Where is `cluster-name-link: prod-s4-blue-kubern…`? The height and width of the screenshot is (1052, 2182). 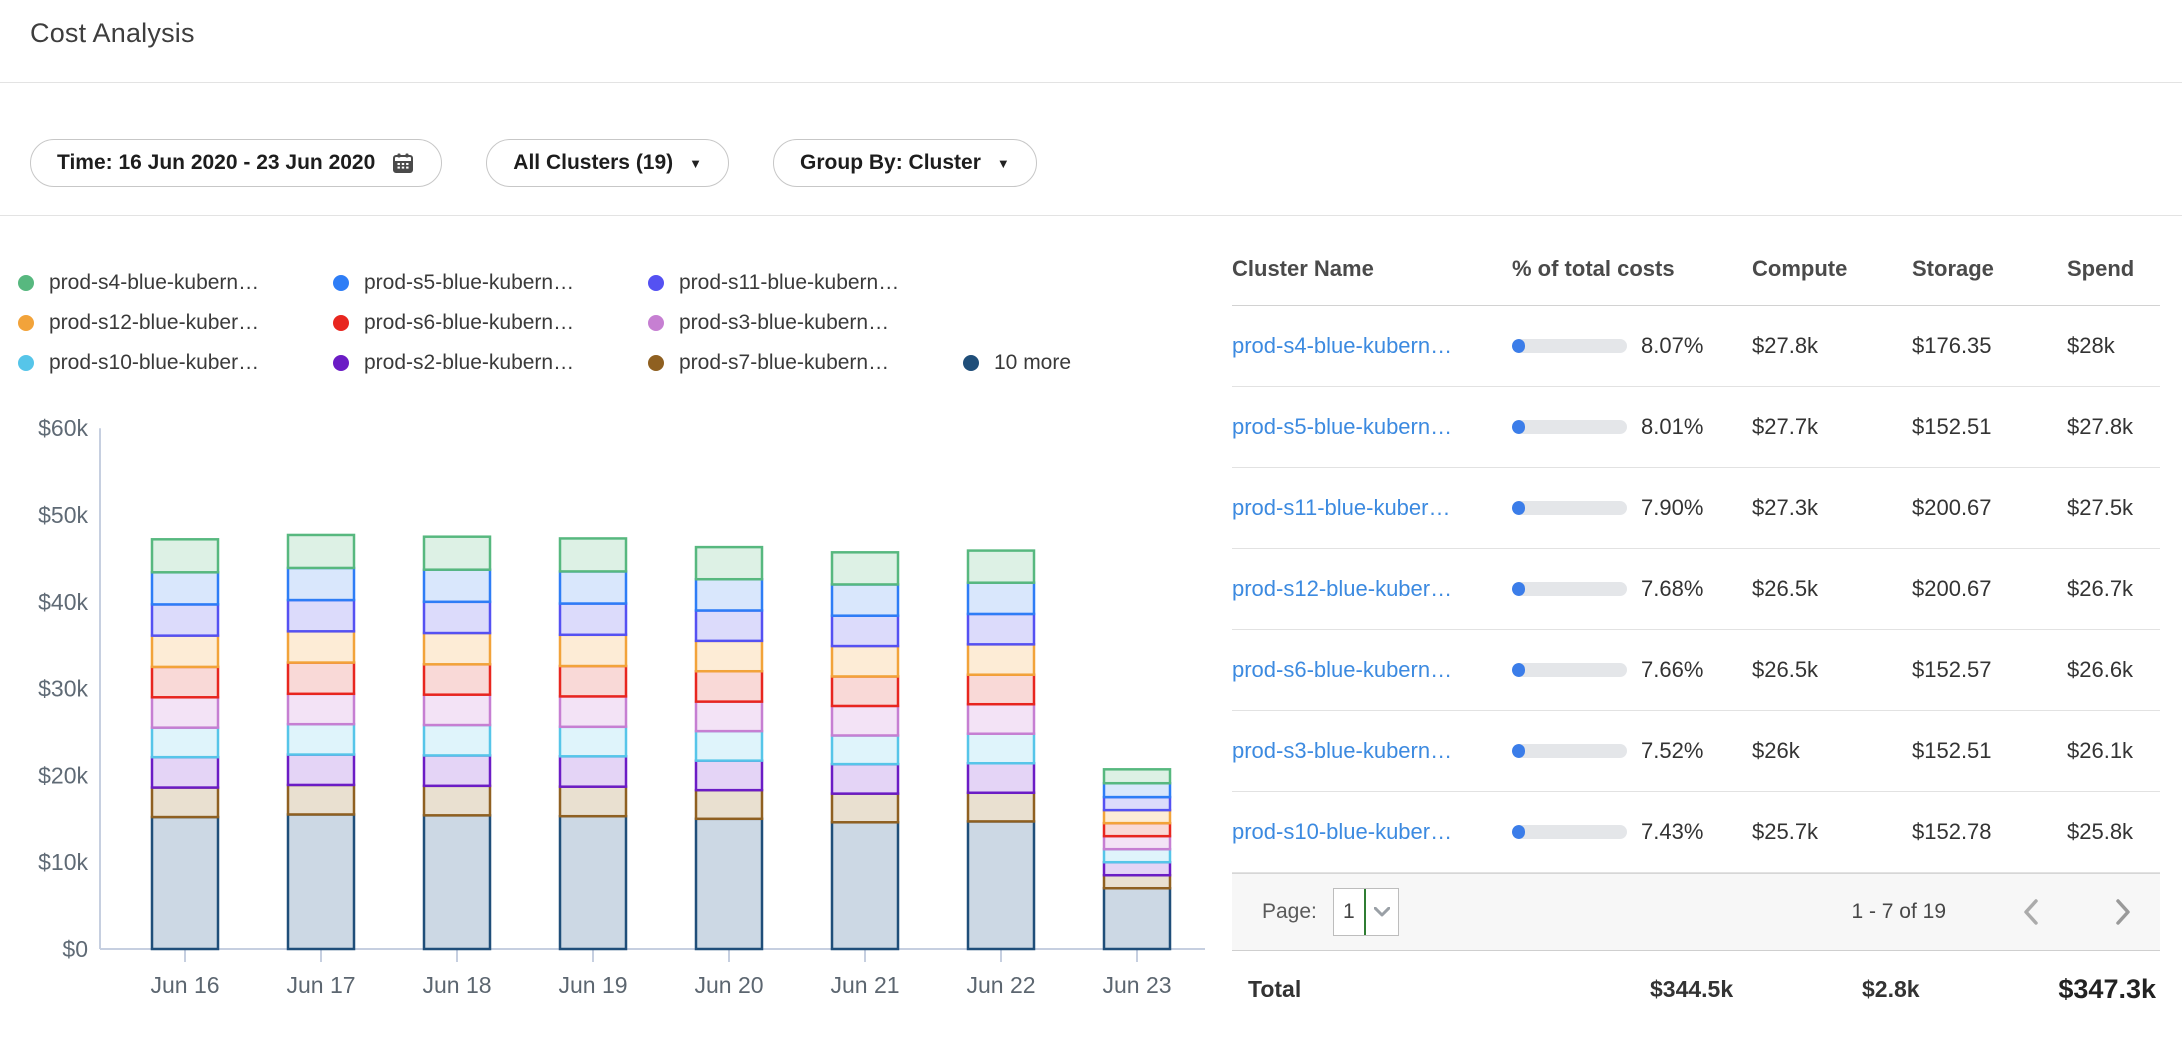
cluster-name-link: prod-s4-blue-kubern… is located at coordinates (1342, 345).